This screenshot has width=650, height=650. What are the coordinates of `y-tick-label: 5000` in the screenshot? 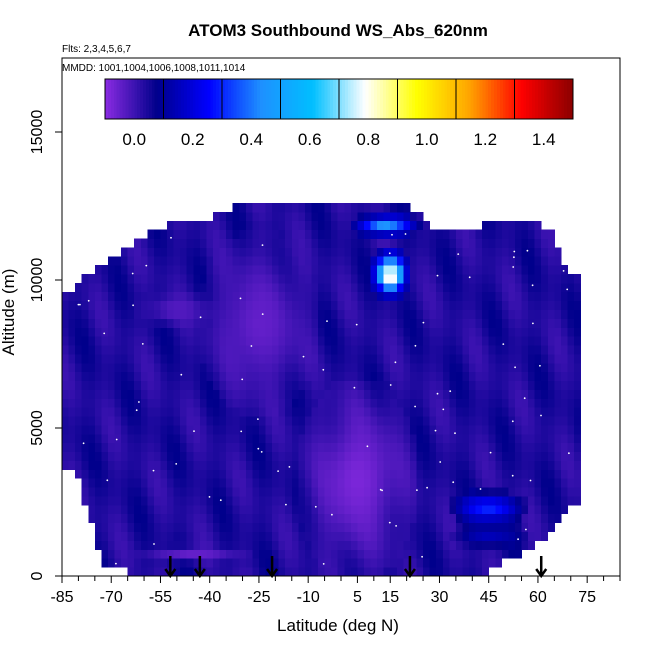 It's located at (37, 428).